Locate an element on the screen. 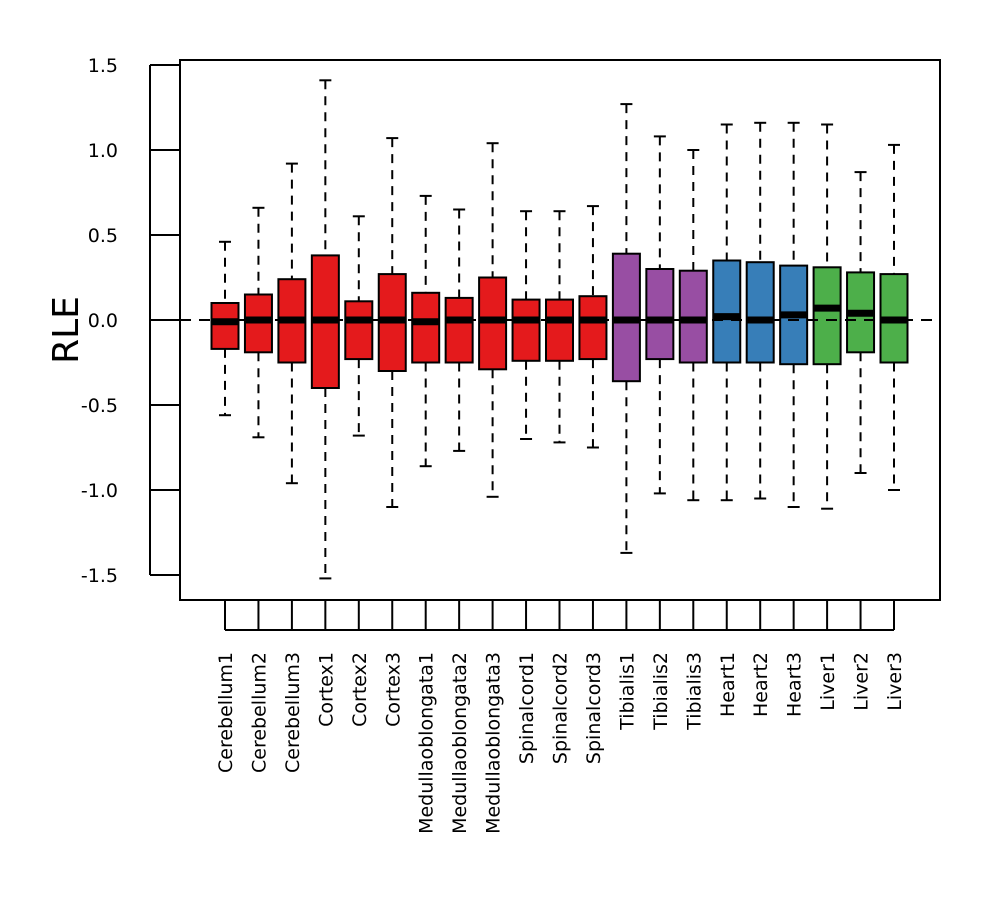 The height and width of the screenshot is (900, 1000). y-tick-label: 1.0 is located at coordinates (103, 151).